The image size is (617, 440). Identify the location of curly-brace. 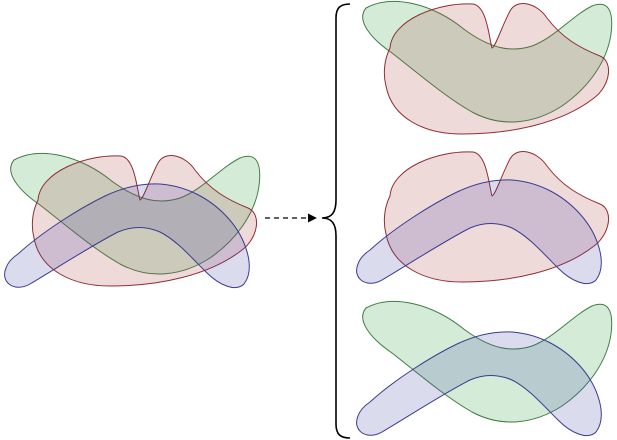
(336, 221).